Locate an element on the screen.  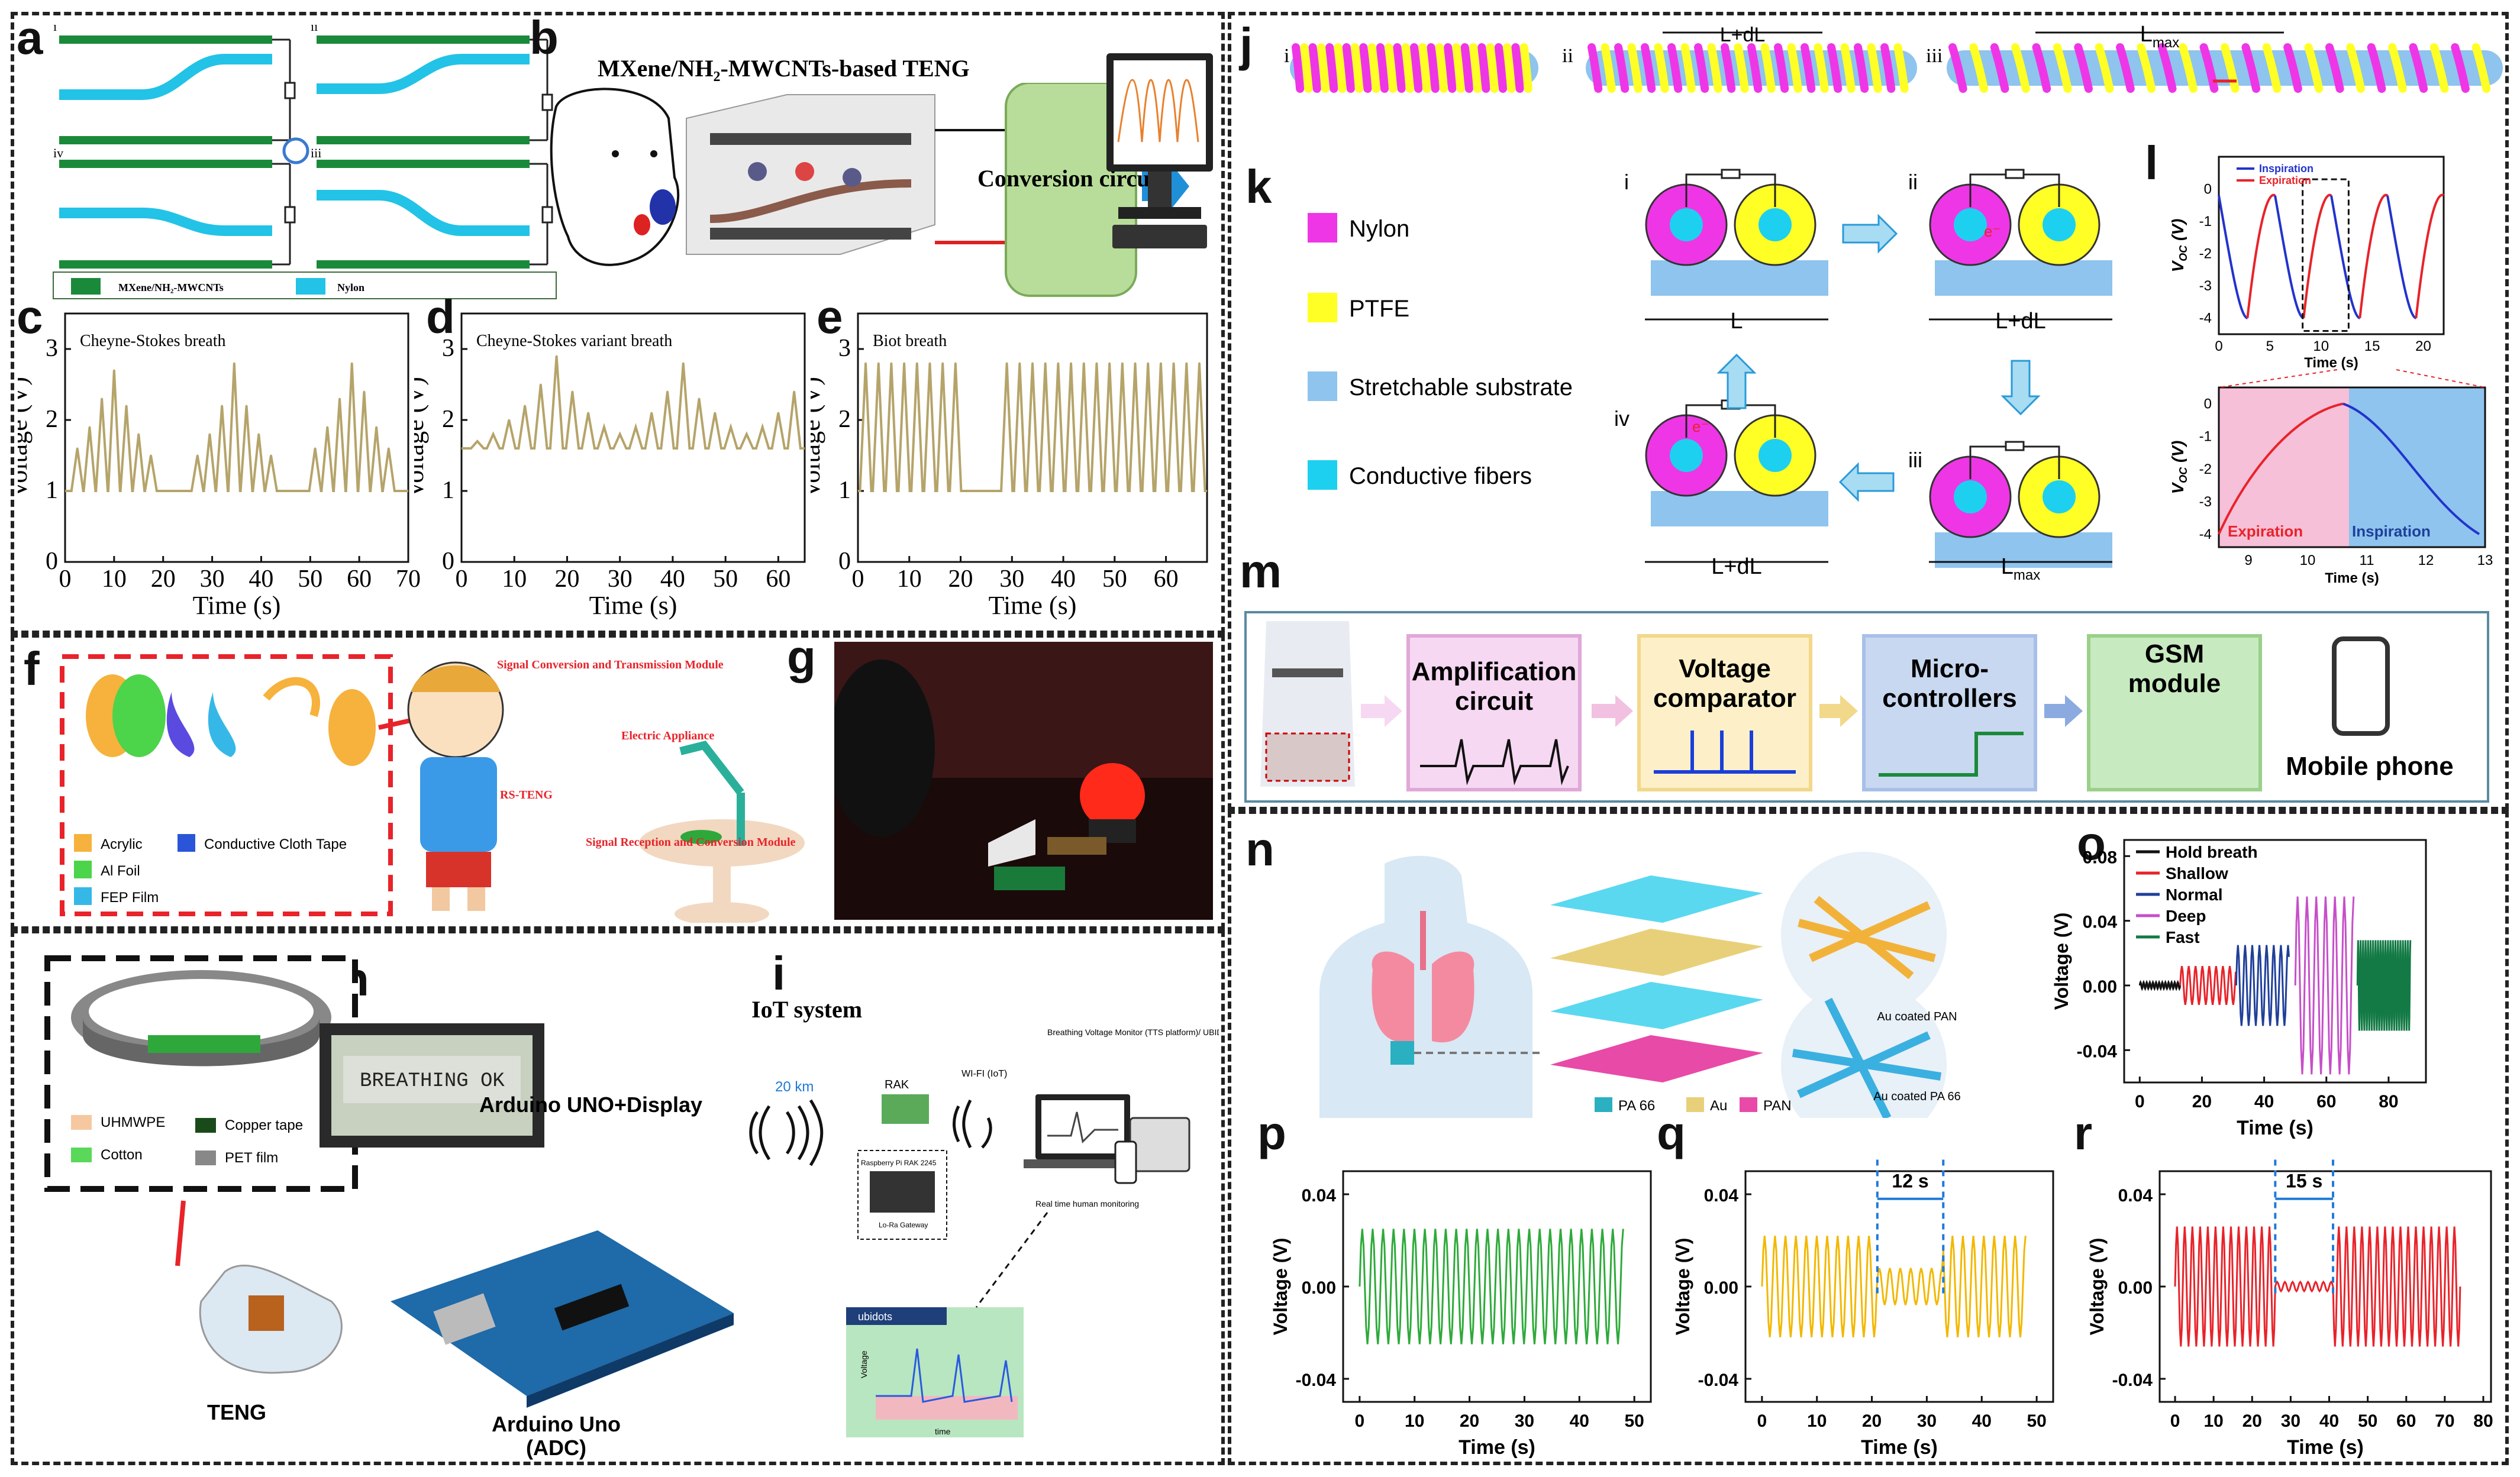
legend-label: Deep is located at coordinates (2186, 916).